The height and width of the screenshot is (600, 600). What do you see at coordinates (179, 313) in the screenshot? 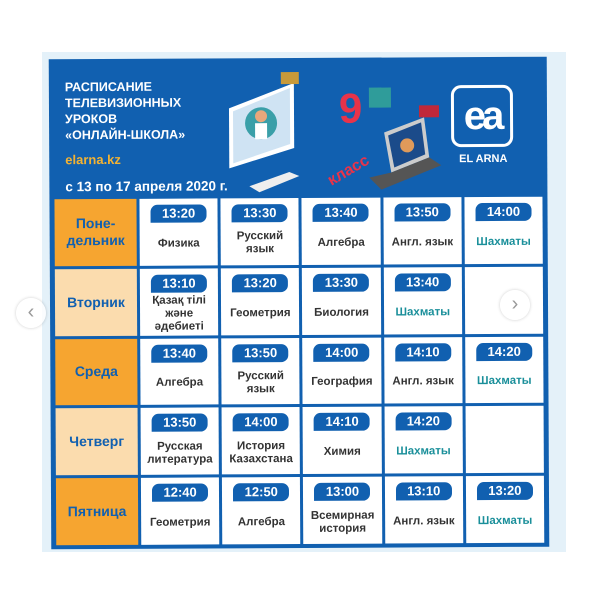
I see `lesson-subject: Қазақ тілі және әдебиеті` at bounding box center [179, 313].